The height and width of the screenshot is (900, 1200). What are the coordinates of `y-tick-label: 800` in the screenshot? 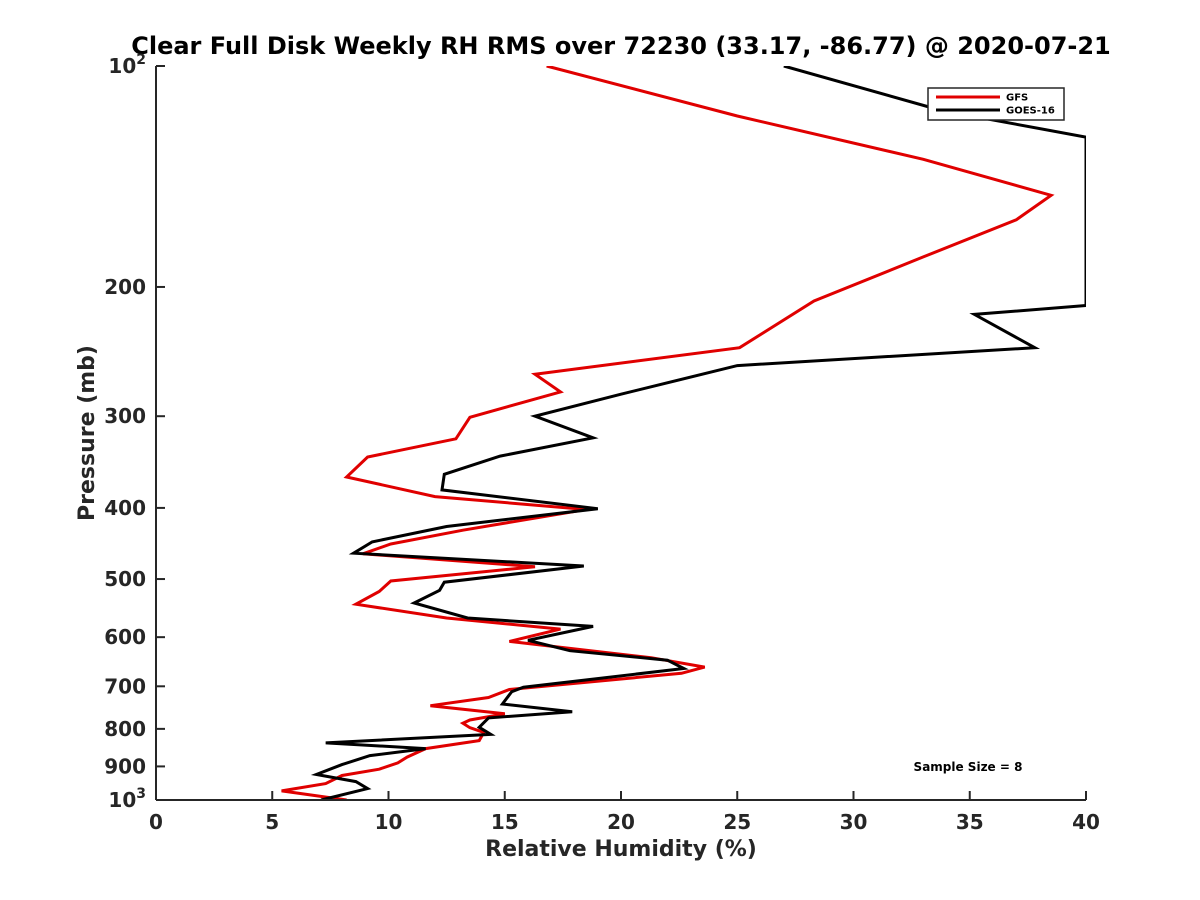 It's located at (125, 729).